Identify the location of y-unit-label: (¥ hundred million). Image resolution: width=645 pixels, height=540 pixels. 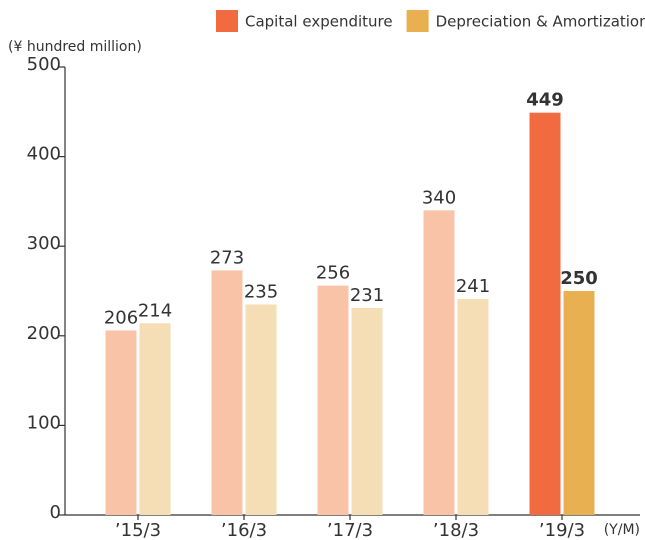
(75, 47).